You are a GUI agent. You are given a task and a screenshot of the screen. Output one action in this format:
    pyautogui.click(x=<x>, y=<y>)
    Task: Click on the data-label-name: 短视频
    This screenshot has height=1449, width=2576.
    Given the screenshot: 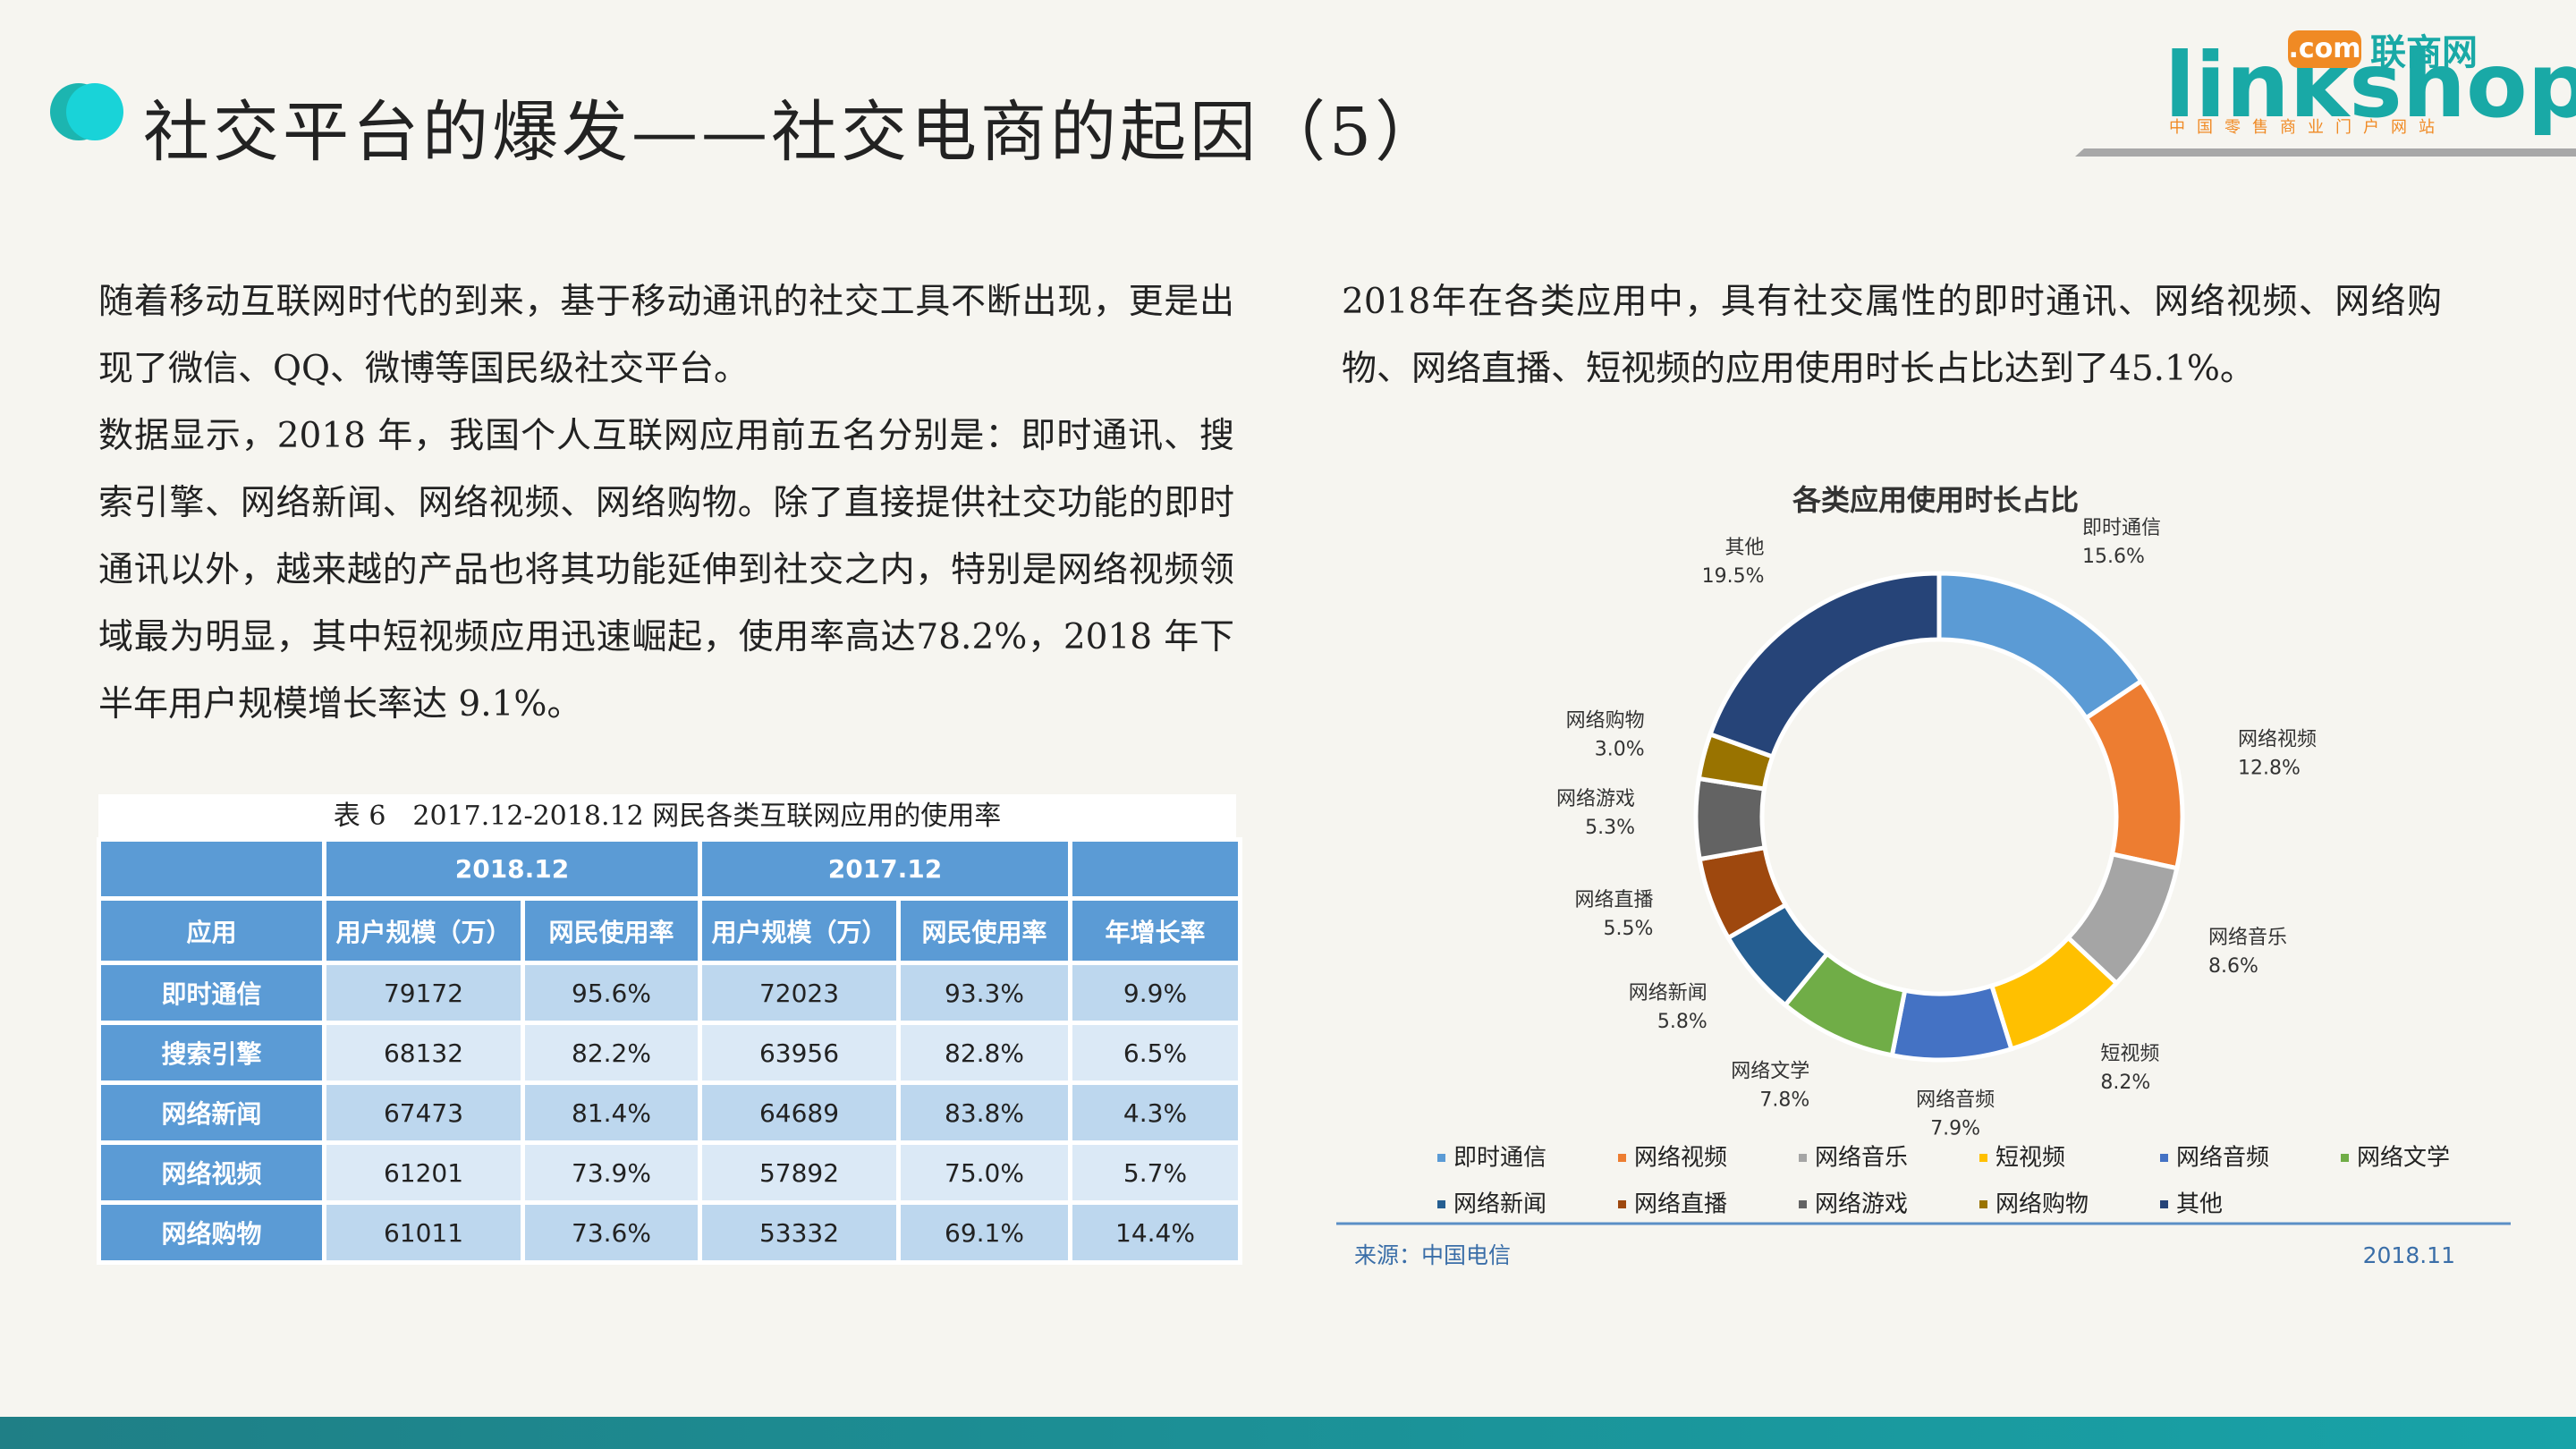 What is the action you would take?
    pyautogui.click(x=2129, y=1054)
    